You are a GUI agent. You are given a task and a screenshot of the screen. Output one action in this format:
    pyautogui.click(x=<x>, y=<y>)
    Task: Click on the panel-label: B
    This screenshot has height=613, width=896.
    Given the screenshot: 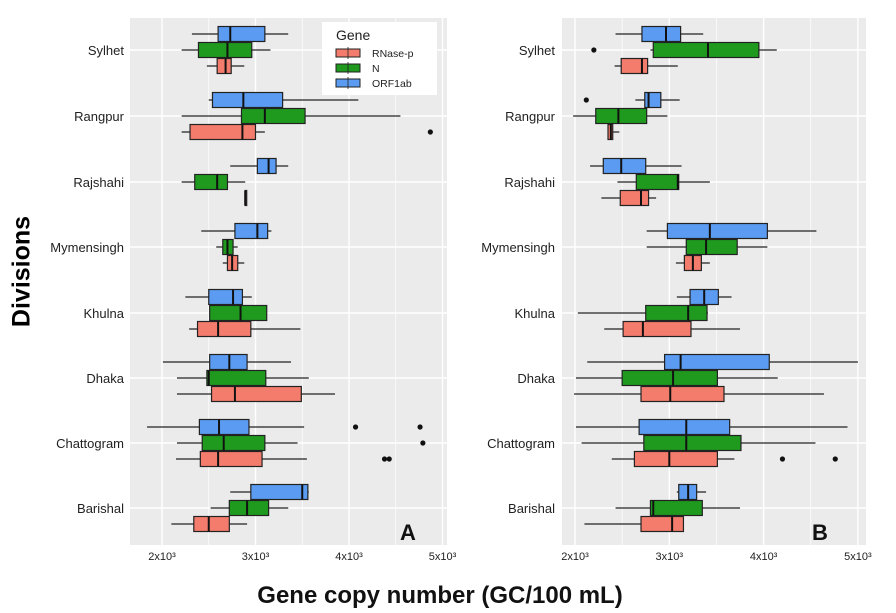 What is the action you would take?
    pyautogui.click(x=820, y=532)
    